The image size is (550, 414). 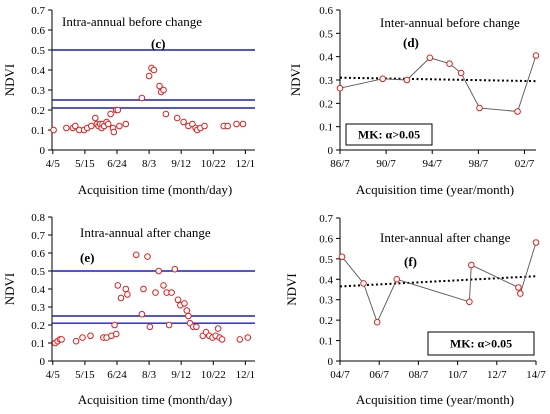 What do you see at coordinates (181, 164) in the screenshot?
I see `x-tick-label: 9/12` at bounding box center [181, 164].